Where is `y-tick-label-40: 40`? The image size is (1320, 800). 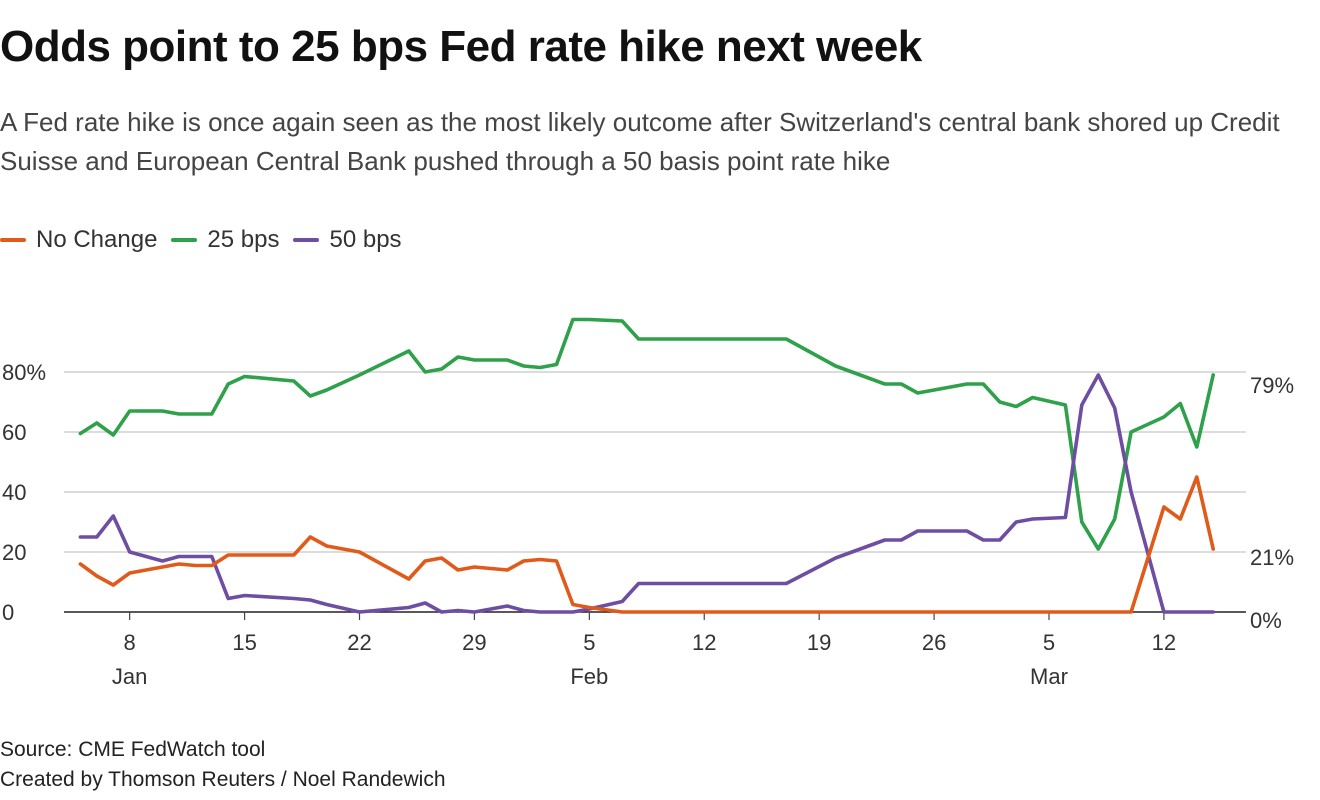
y-tick-label-40: 40 is located at coordinates (14, 492).